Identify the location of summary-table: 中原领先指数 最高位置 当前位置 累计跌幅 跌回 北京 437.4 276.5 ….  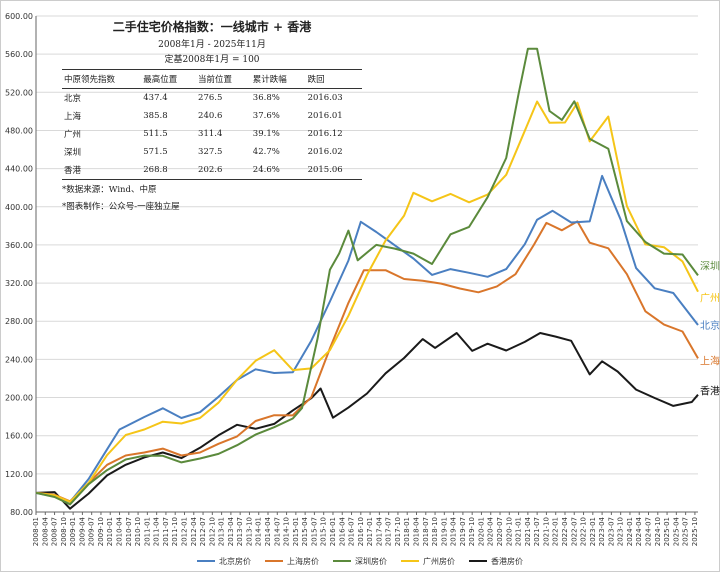
(212, 124).